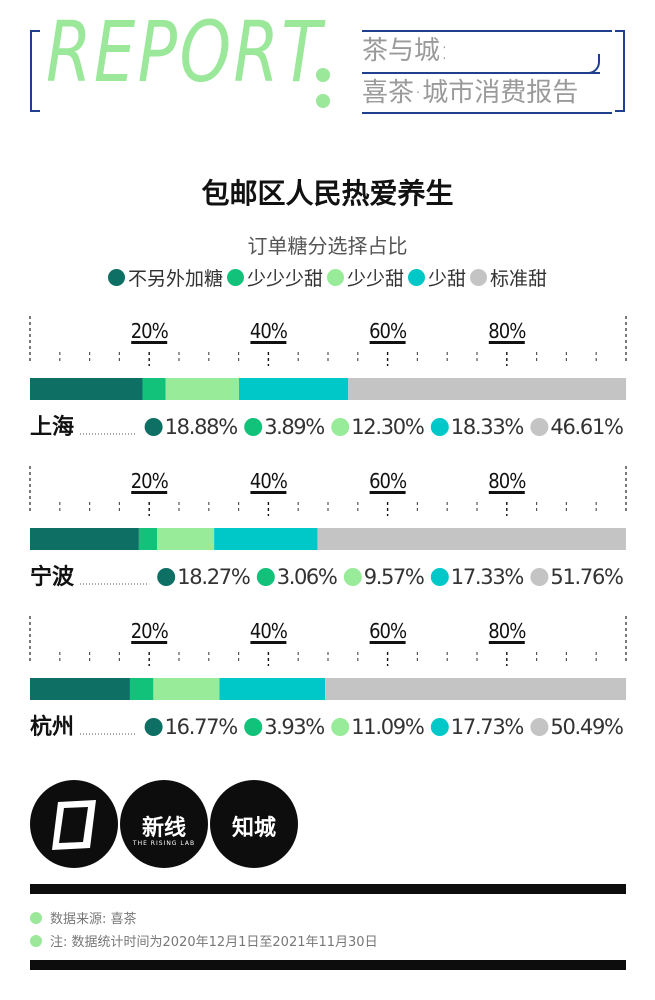 This screenshot has width=655, height=1000. What do you see at coordinates (307, 577) in the screenshot?
I see `data-label: 3.06%` at bounding box center [307, 577].